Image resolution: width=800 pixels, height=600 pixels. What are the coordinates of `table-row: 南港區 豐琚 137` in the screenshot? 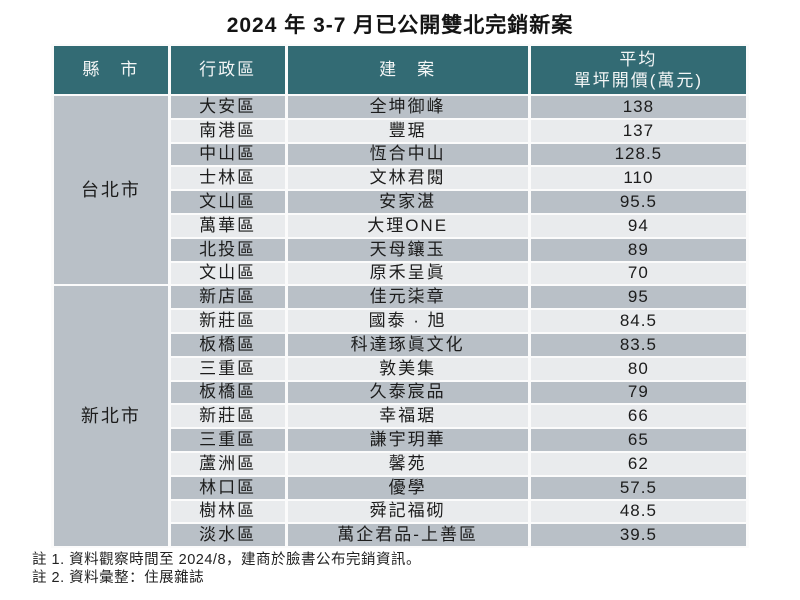 It's located at (401, 130).